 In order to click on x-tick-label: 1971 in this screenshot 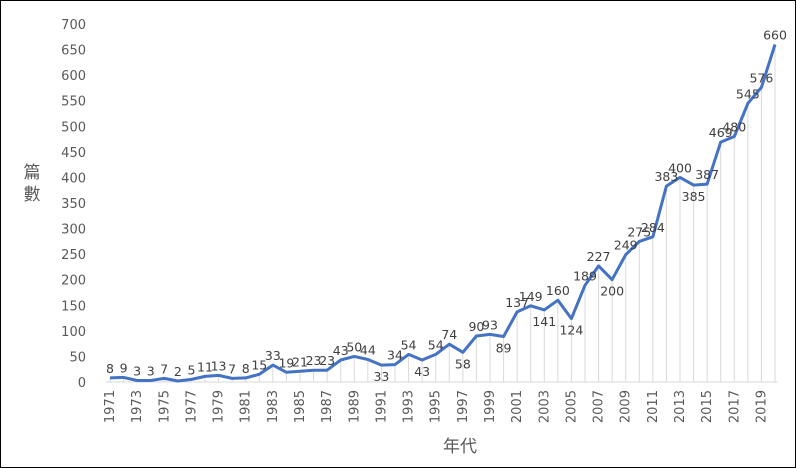, I will do `click(110, 406)`.